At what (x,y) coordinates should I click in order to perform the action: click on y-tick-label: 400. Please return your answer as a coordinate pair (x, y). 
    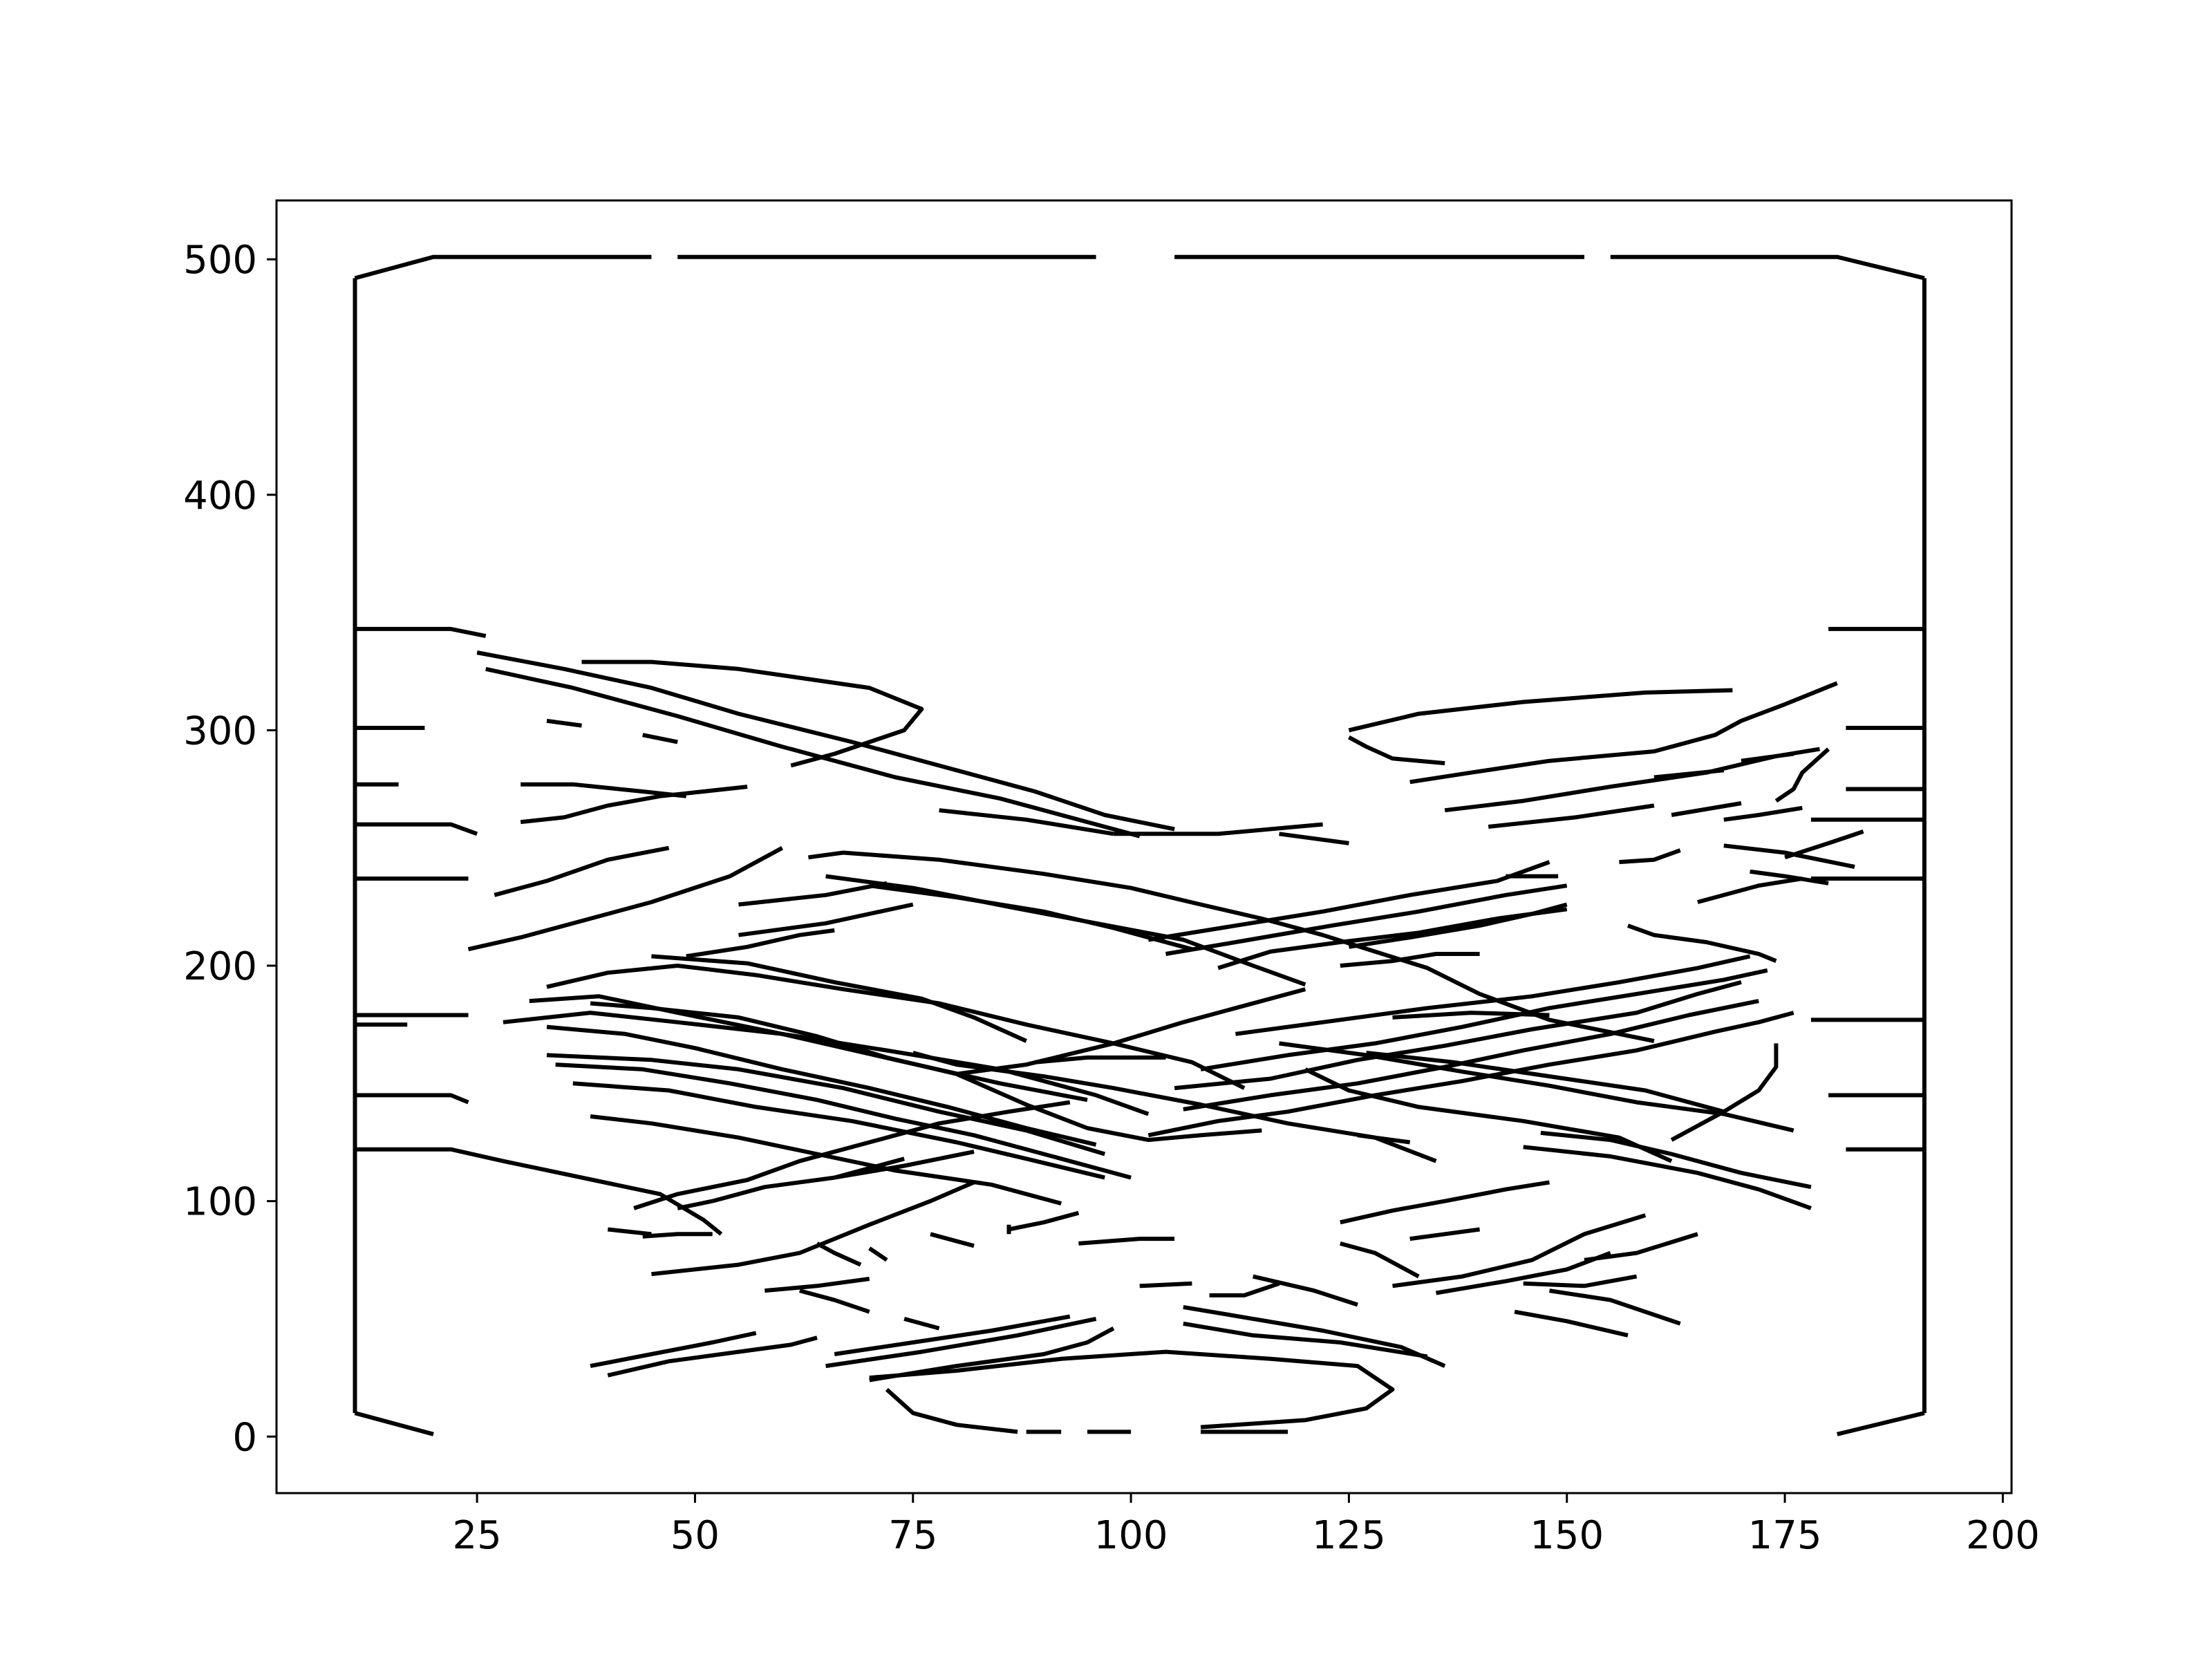
    Looking at the image, I should click on (220, 496).